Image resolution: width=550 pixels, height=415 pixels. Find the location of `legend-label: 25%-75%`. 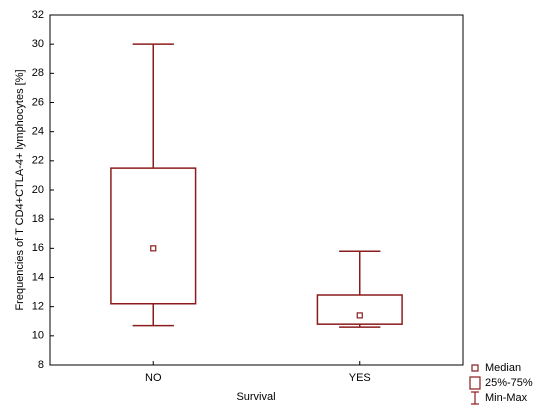

legend-label: 25%-75% is located at coordinates (509, 383).